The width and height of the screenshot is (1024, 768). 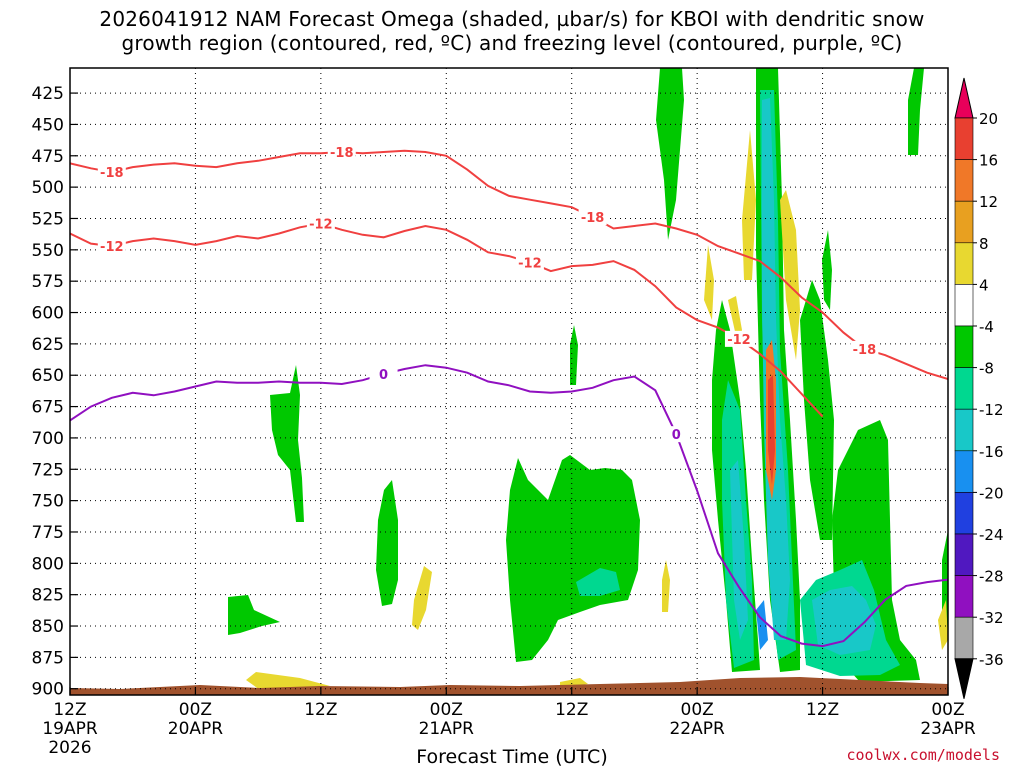 I want to click on colorbar-label: 12, so click(x=988, y=202).